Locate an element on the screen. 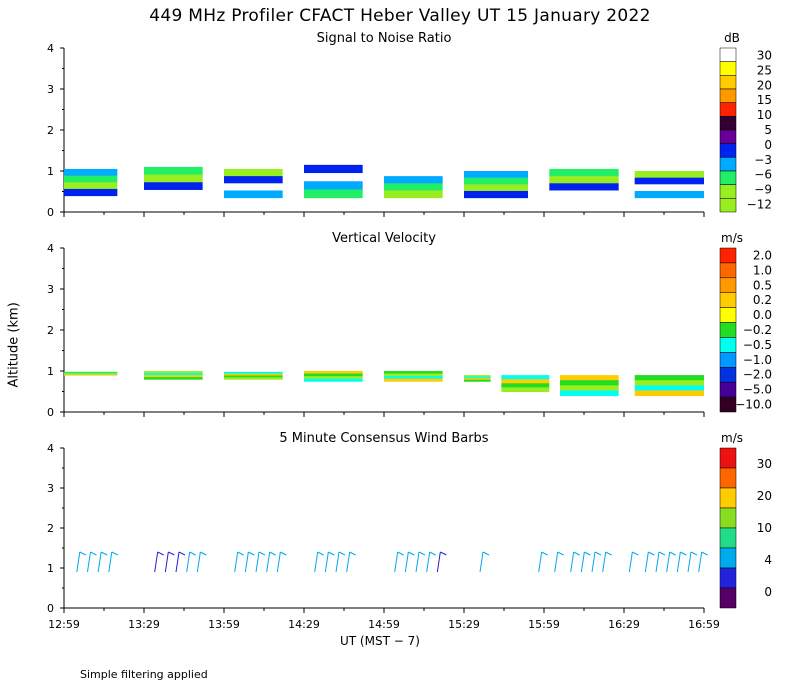 The height and width of the screenshot is (700, 800). colorbar-label: 30 is located at coordinates (764, 55).